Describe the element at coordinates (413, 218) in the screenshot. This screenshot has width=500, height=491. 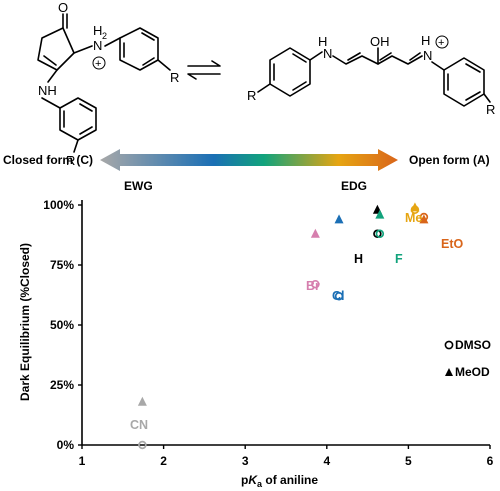
I see `label-me: Me` at that location.